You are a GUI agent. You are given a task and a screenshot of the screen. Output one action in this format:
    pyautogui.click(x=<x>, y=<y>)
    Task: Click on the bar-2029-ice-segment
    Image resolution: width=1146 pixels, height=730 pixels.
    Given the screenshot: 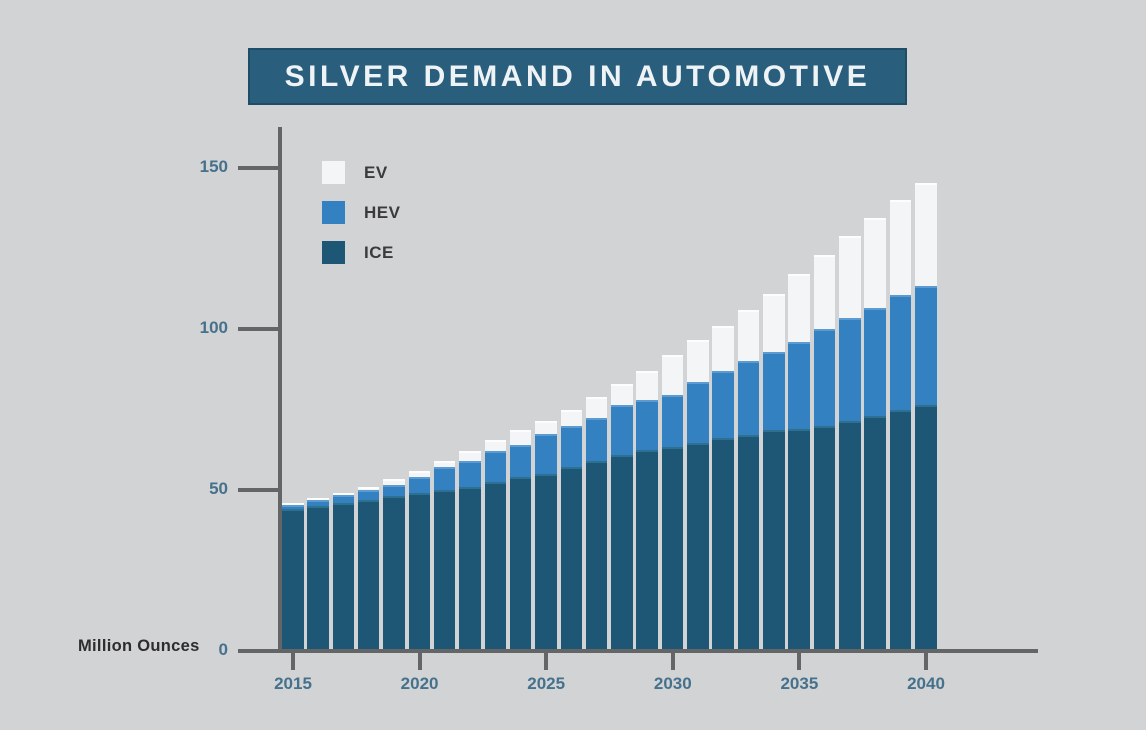 What is the action you would take?
    pyautogui.click(x=647, y=550)
    